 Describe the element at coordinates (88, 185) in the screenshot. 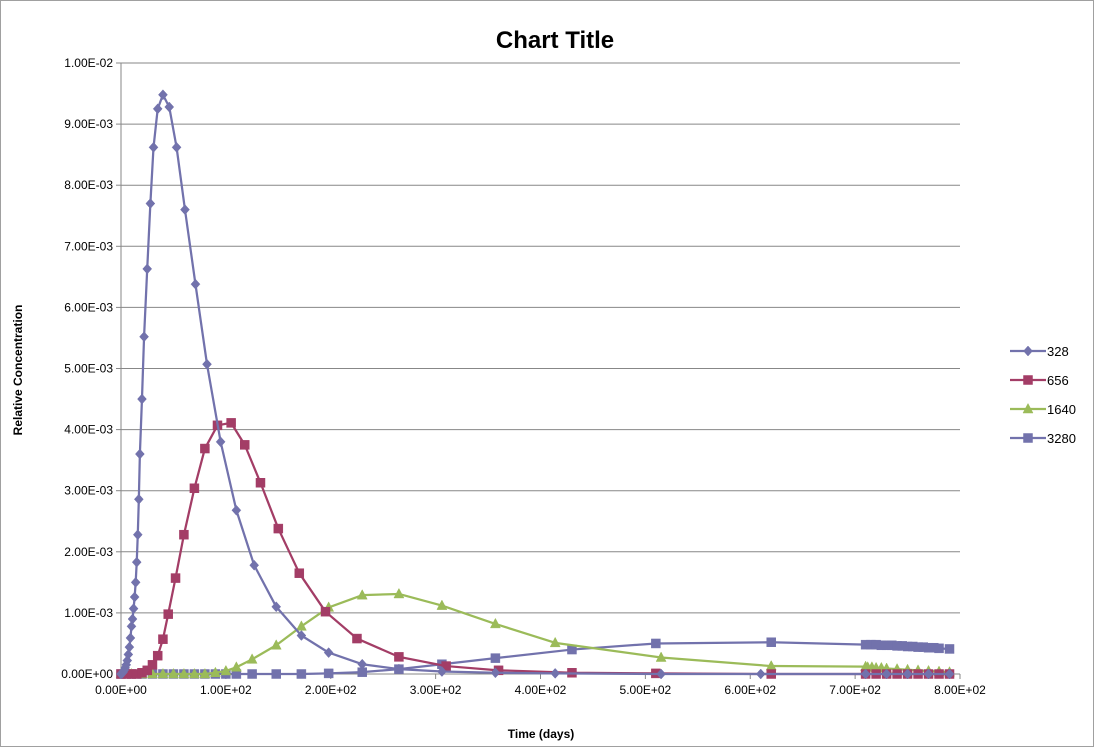

I see `y-tick-label: 8.00E-03` at that location.